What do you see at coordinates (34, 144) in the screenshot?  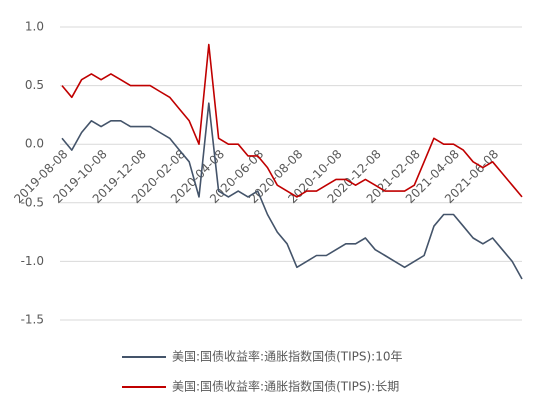 I see `y-tick-label: 0.0` at bounding box center [34, 144].